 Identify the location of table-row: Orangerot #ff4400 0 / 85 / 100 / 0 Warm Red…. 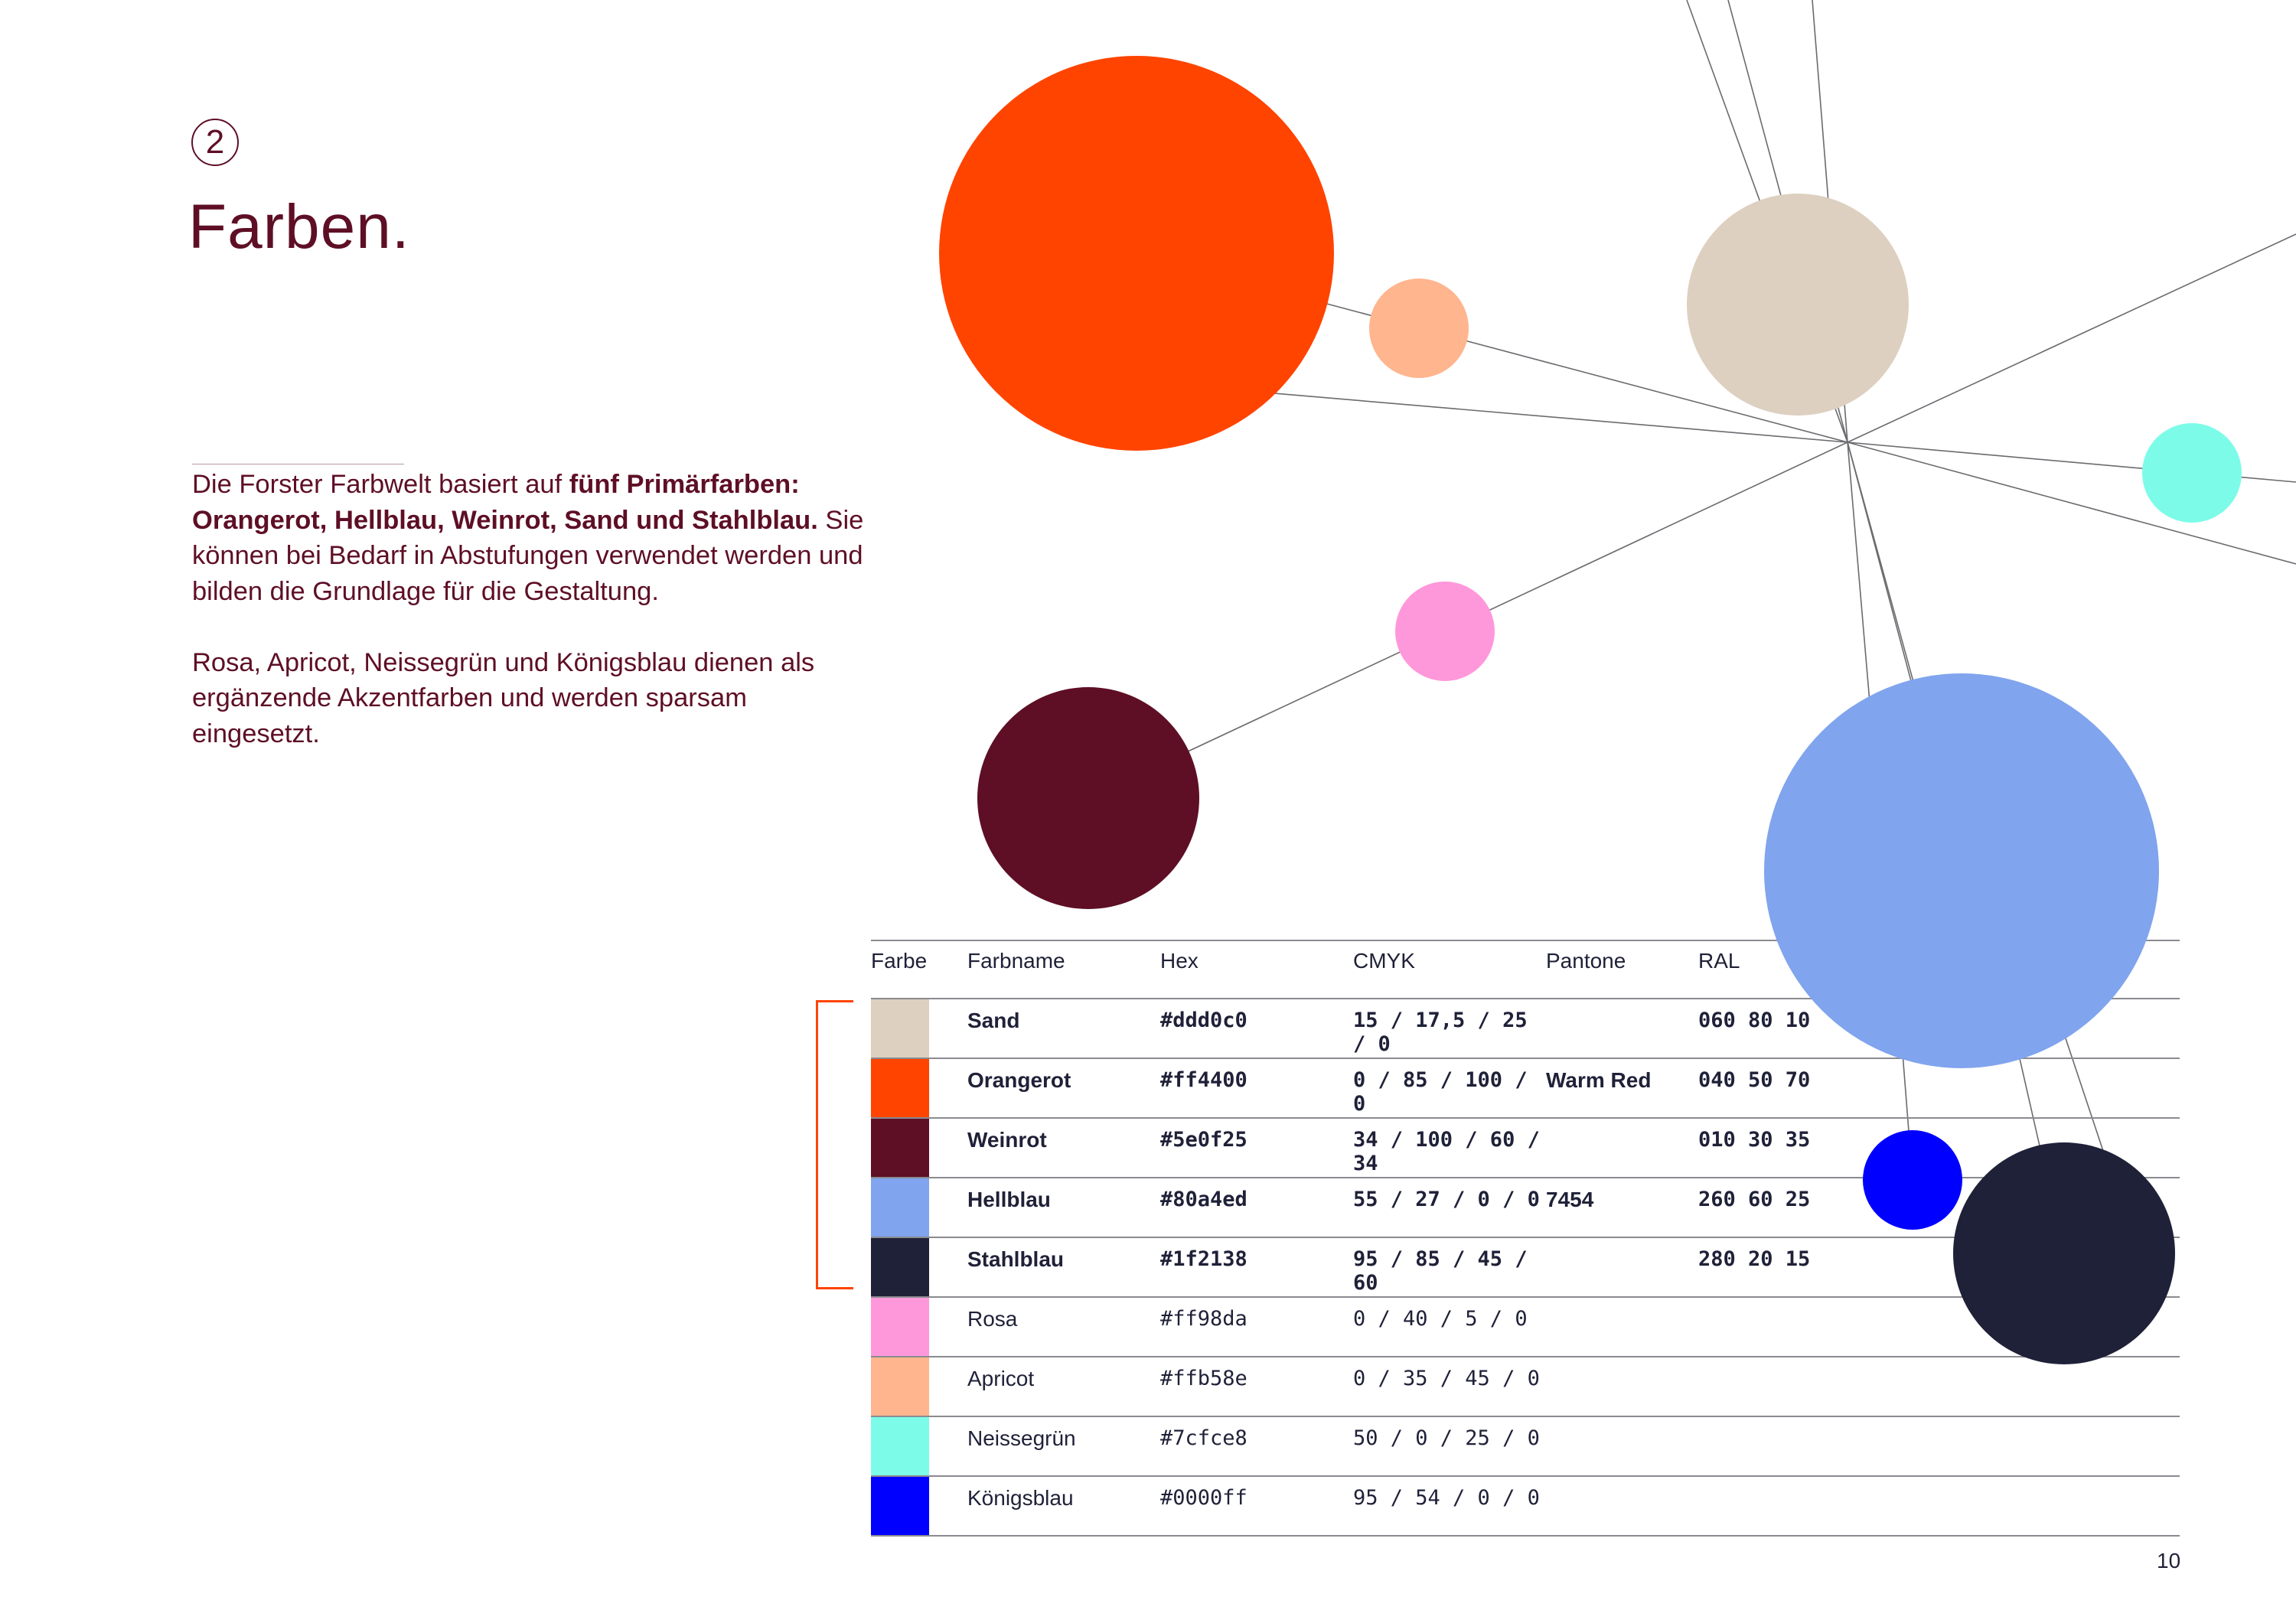
(1525, 1088).